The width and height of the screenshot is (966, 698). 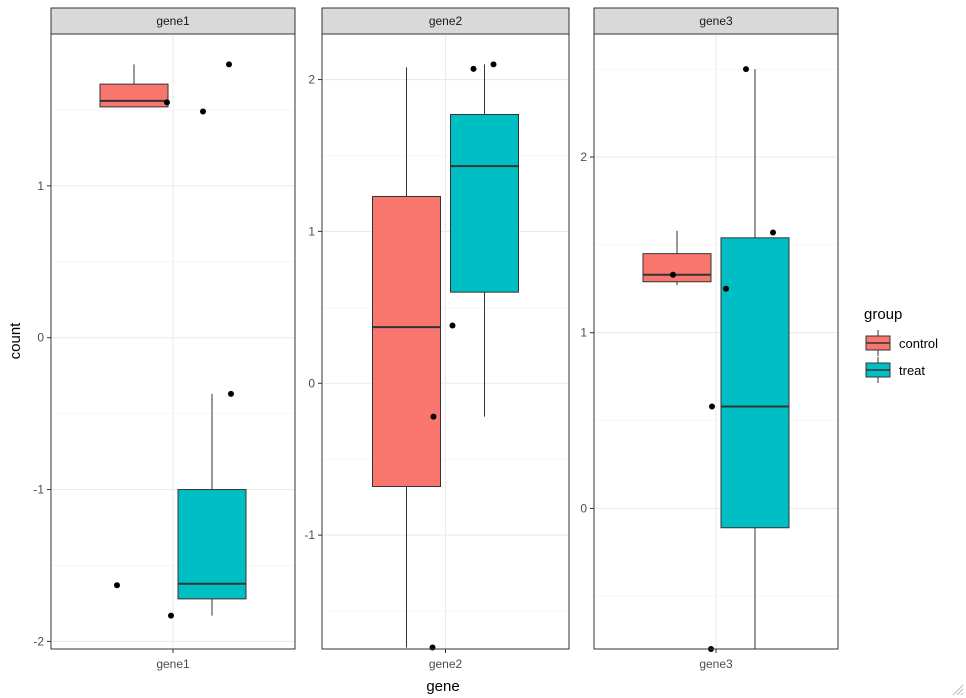 I want to click on x-axis-title: gene, so click(x=442, y=686).